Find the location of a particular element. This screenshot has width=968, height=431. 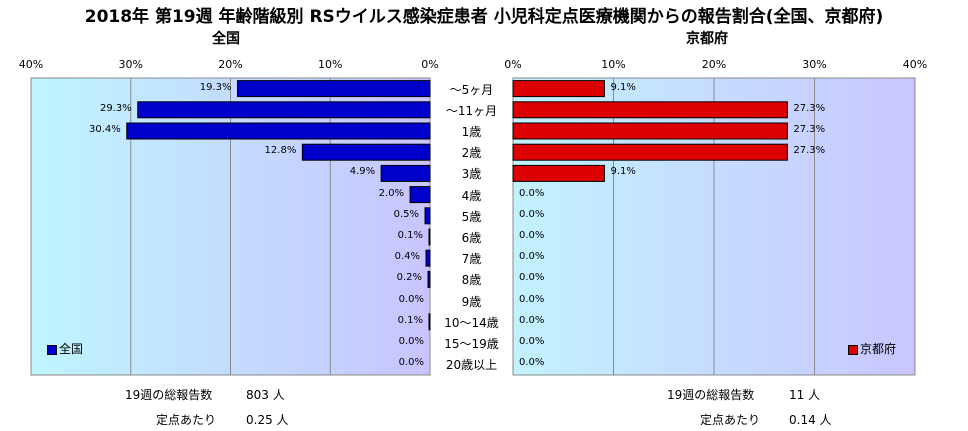

kyoto-x-tick: 30% is located at coordinates (814, 64).